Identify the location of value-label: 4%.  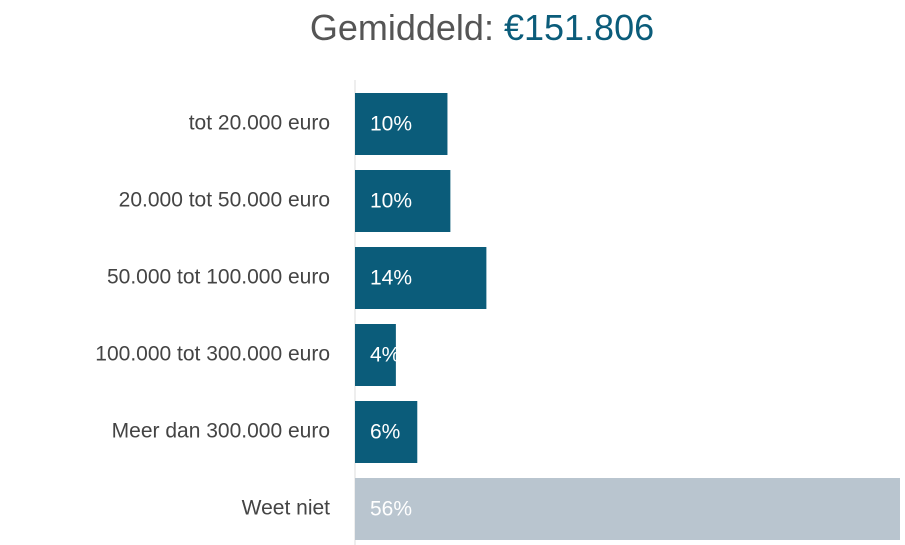
(385, 355).